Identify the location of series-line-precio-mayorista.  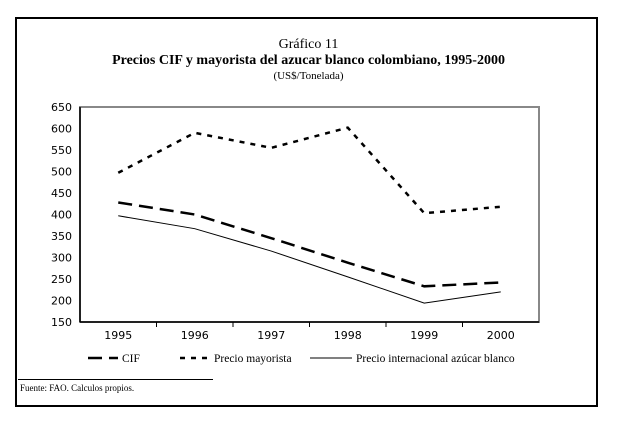
(309, 170).